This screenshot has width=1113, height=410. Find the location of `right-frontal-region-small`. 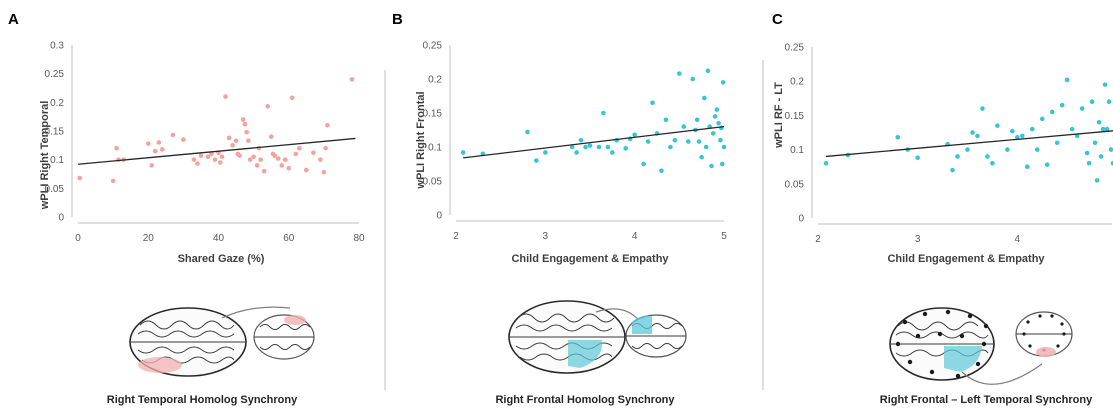

right-frontal-region-small is located at coordinates (642, 324).